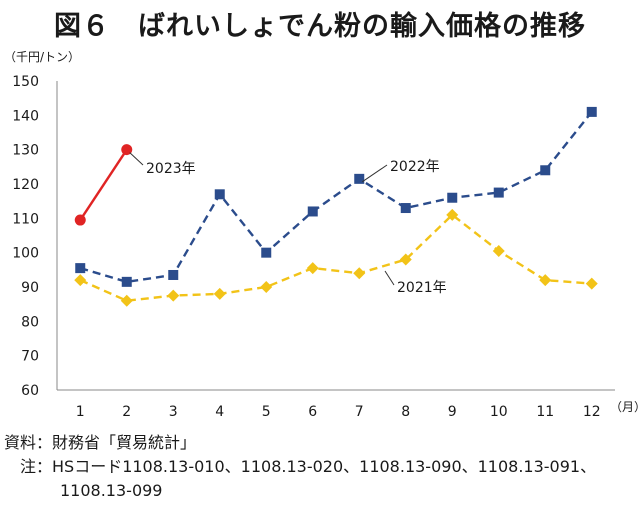 The image size is (640, 514). I want to click on y-tick-label: 90, so click(30, 288).